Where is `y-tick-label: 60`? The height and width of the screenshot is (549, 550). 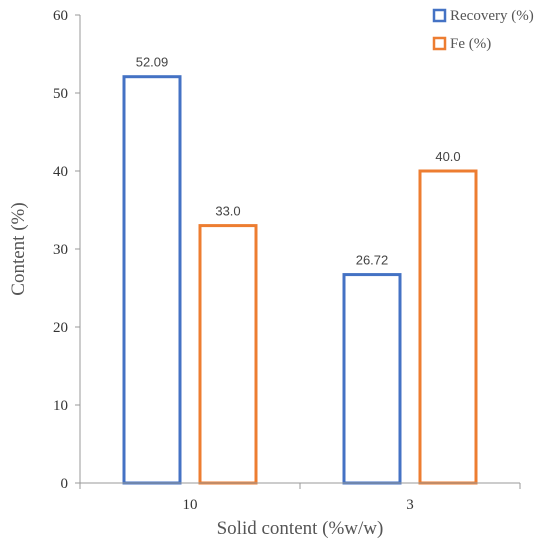
y-tick-label: 60 is located at coordinates (60, 16).